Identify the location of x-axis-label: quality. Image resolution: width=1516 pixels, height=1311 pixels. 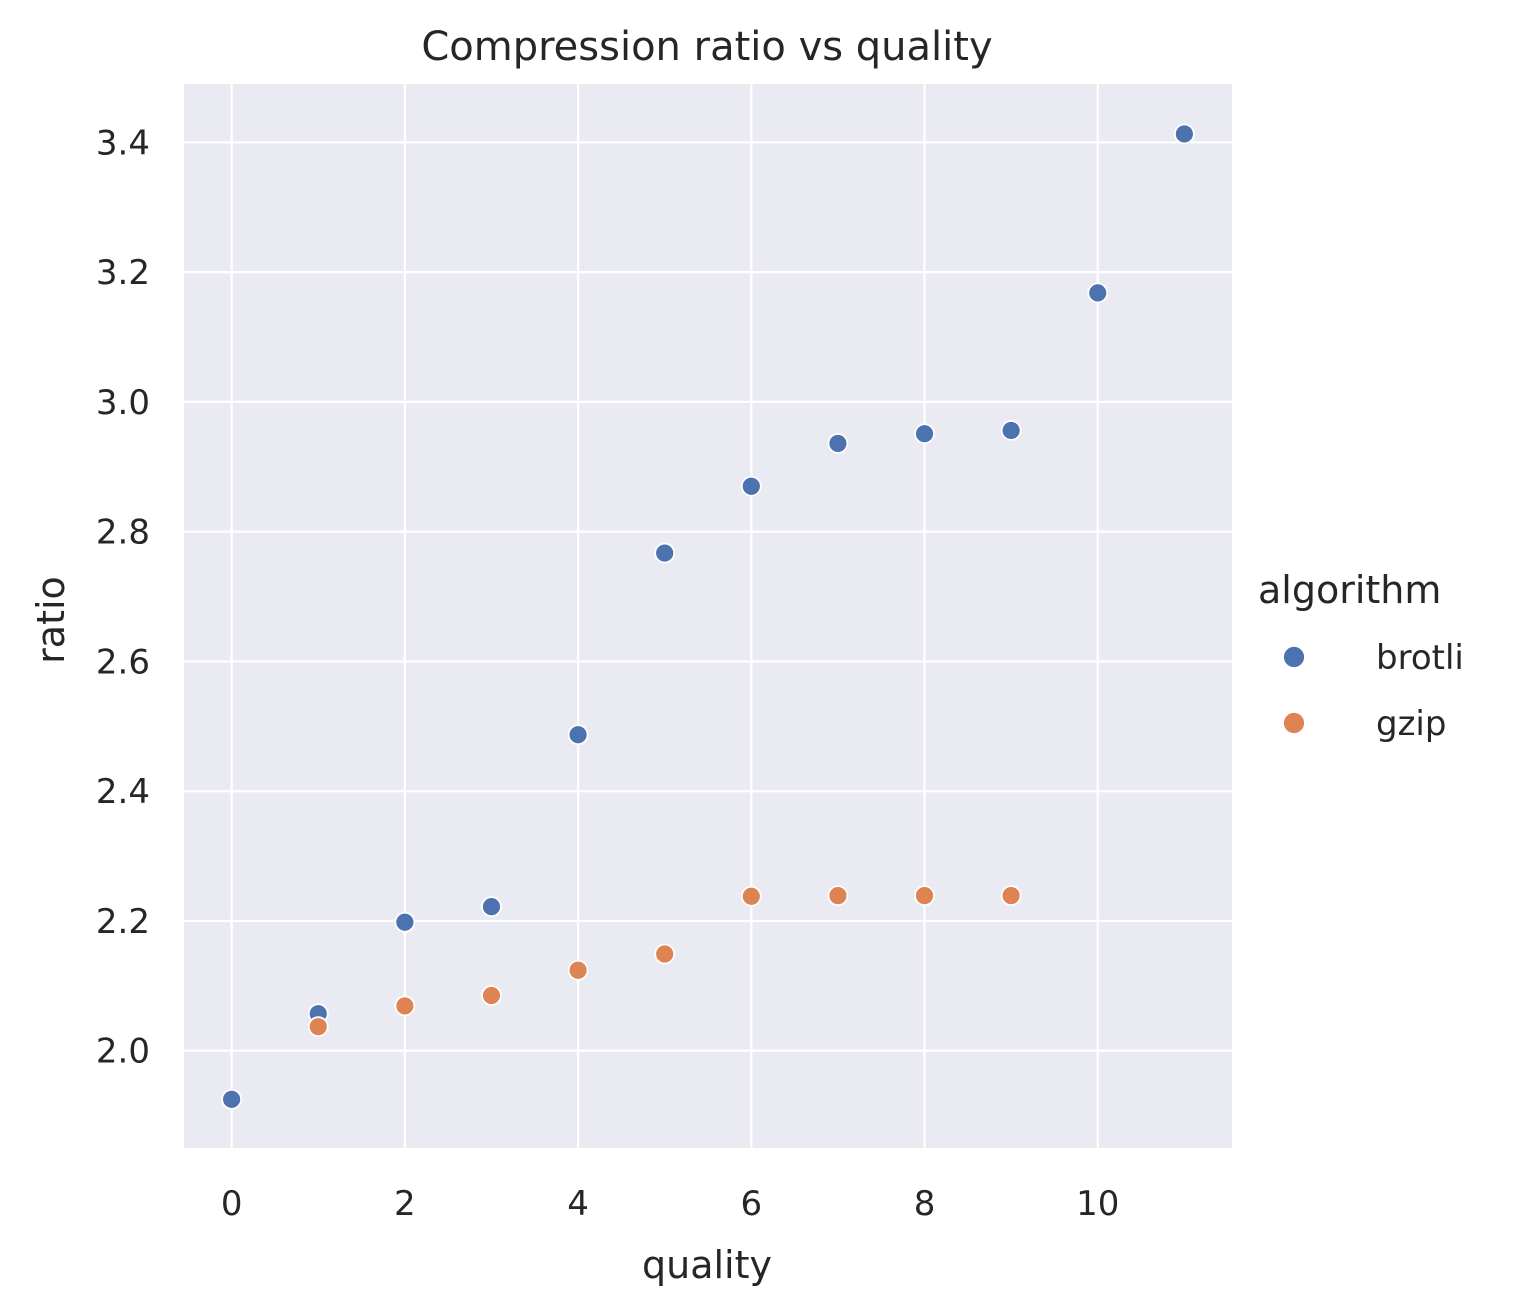
(707, 1265).